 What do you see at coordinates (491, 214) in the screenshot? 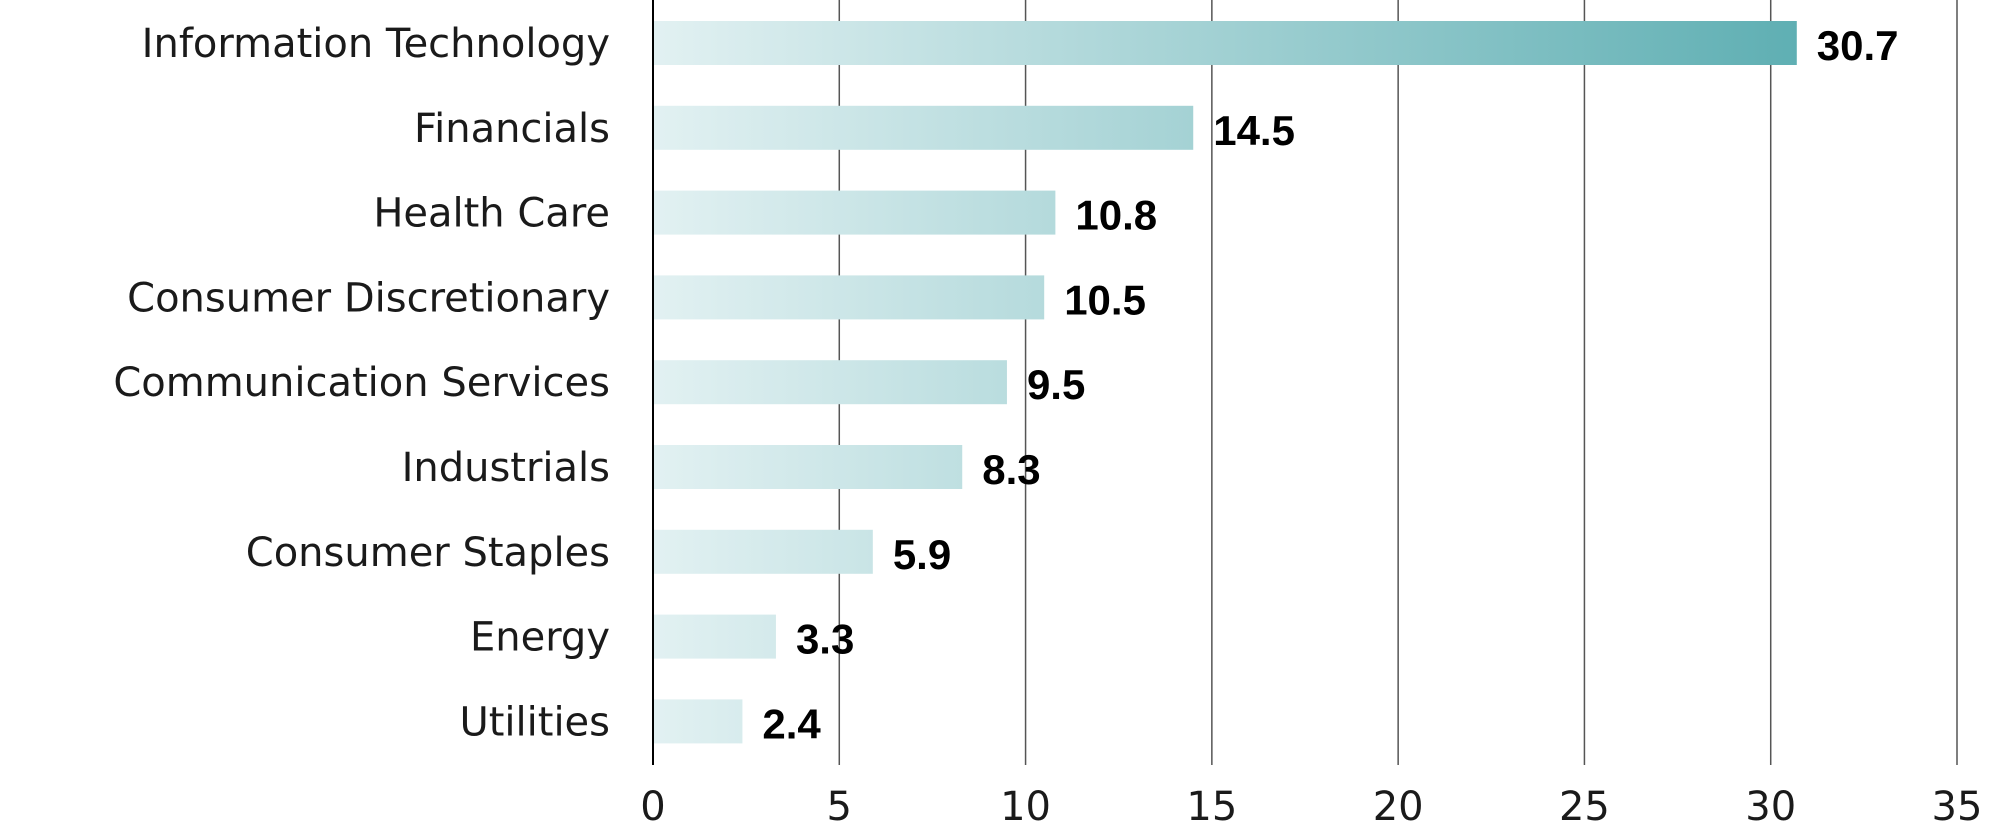
I see `category-label: Health Care` at bounding box center [491, 214].